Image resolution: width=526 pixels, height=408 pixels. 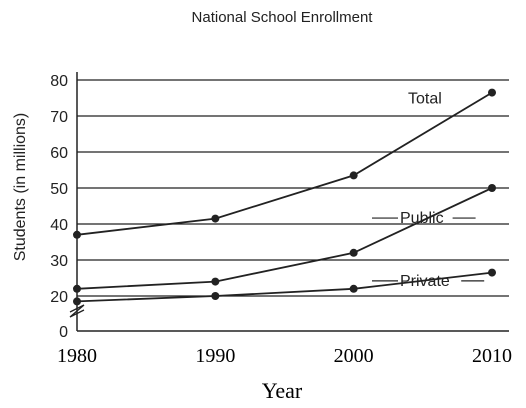 What do you see at coordinates (425, 99) in the screenshot?
I see `series-label-total: Total` at bounding box center [425, 99].